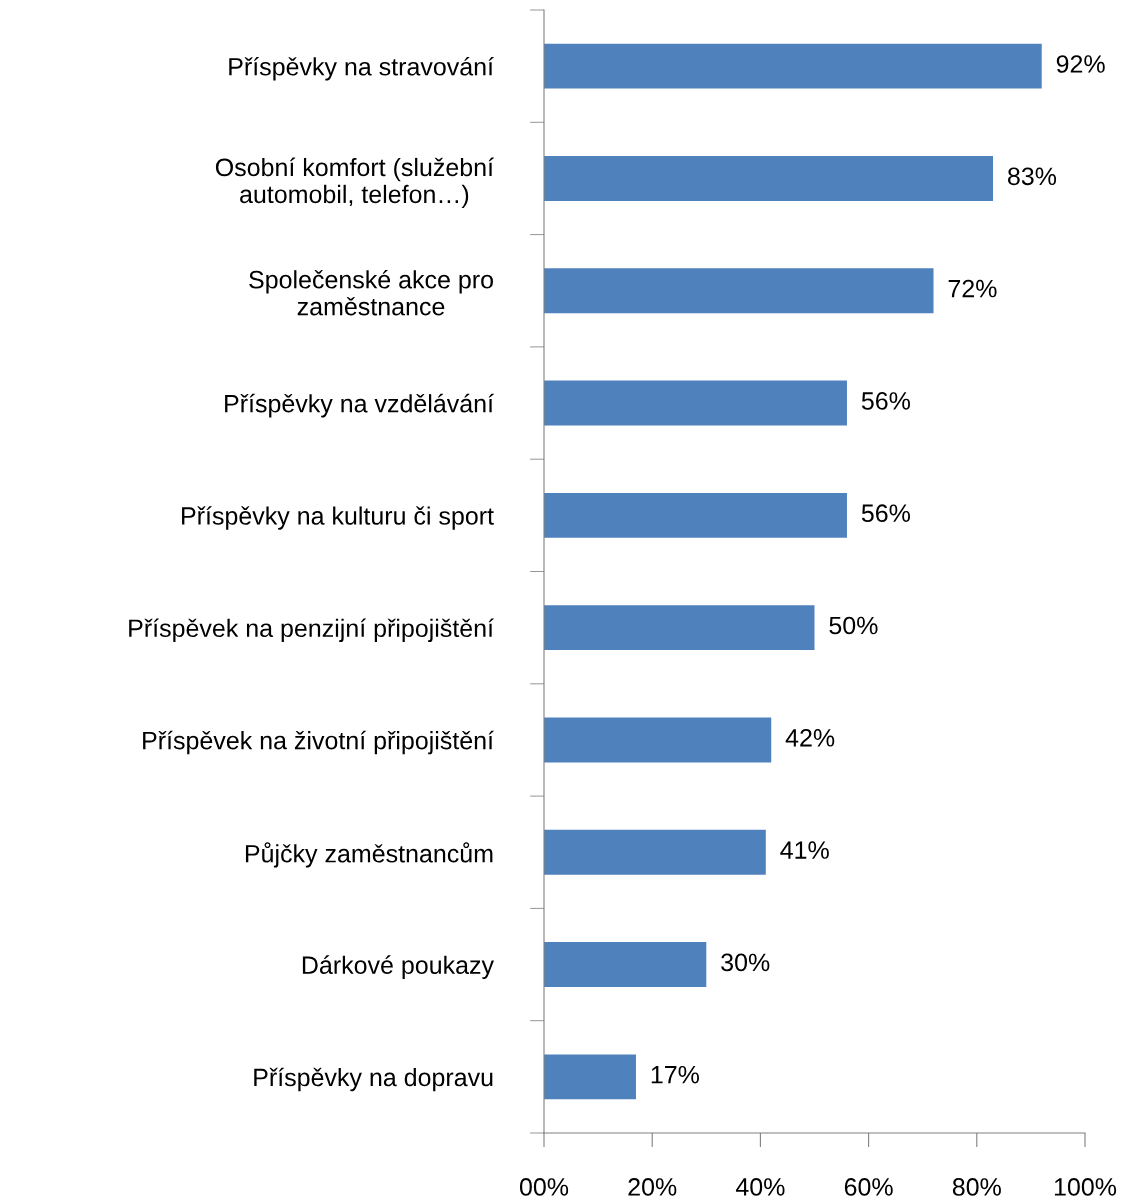 This screenshot has height=1198, width=1132. I want to click on y-tick-label: Půjčky zaměstnancům, so click(369, 855).